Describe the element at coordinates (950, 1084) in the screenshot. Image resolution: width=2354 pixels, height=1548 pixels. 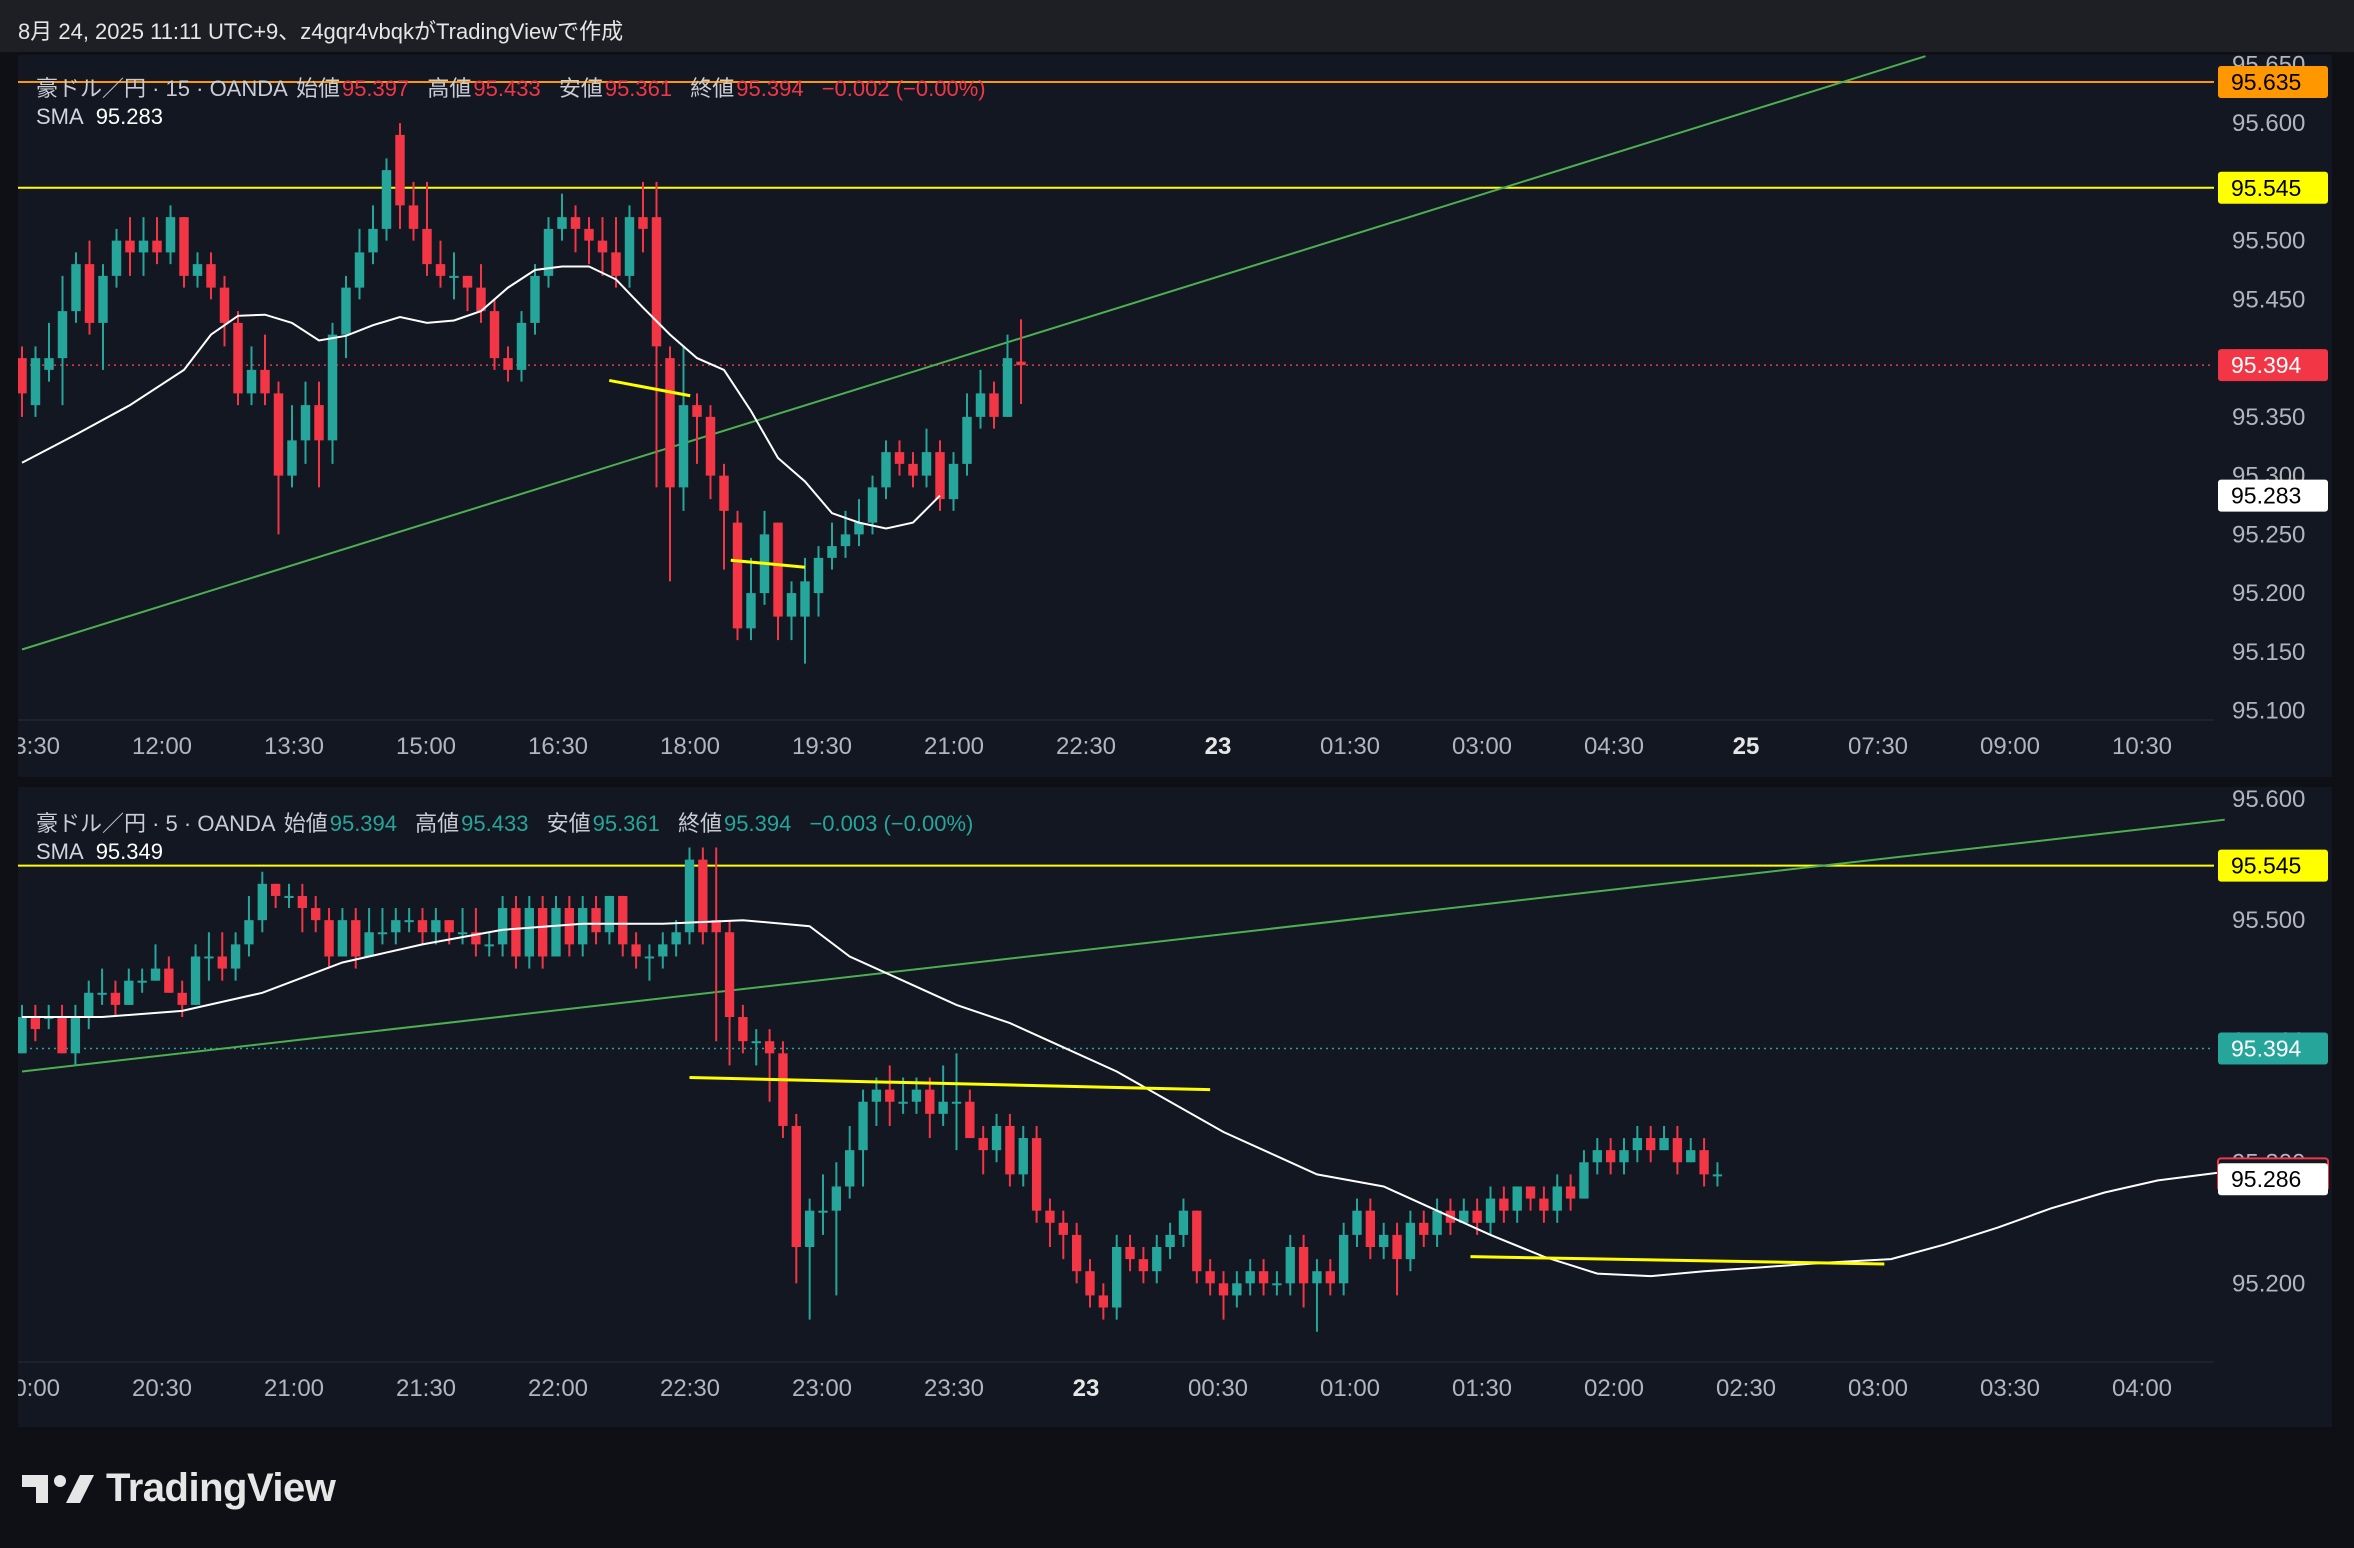
I see `yellow-drawing` at that location.